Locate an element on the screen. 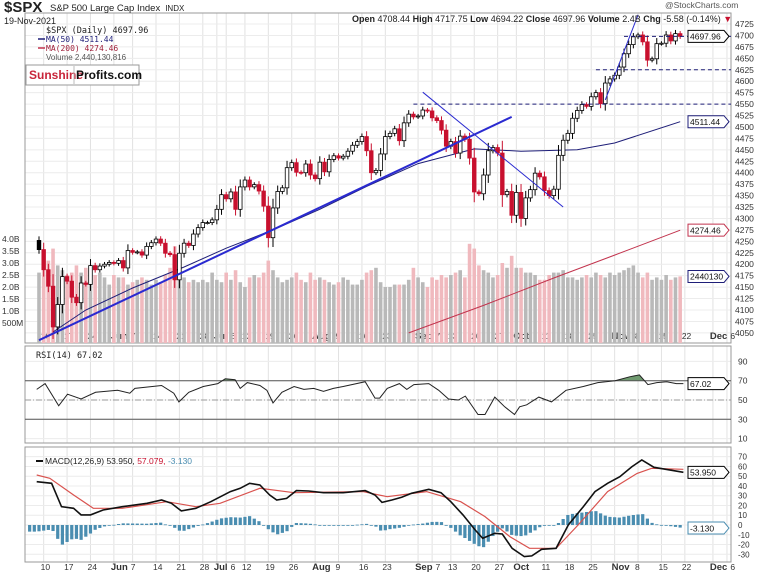  date-axis-label: 19 is located at coordinates (270, 336).